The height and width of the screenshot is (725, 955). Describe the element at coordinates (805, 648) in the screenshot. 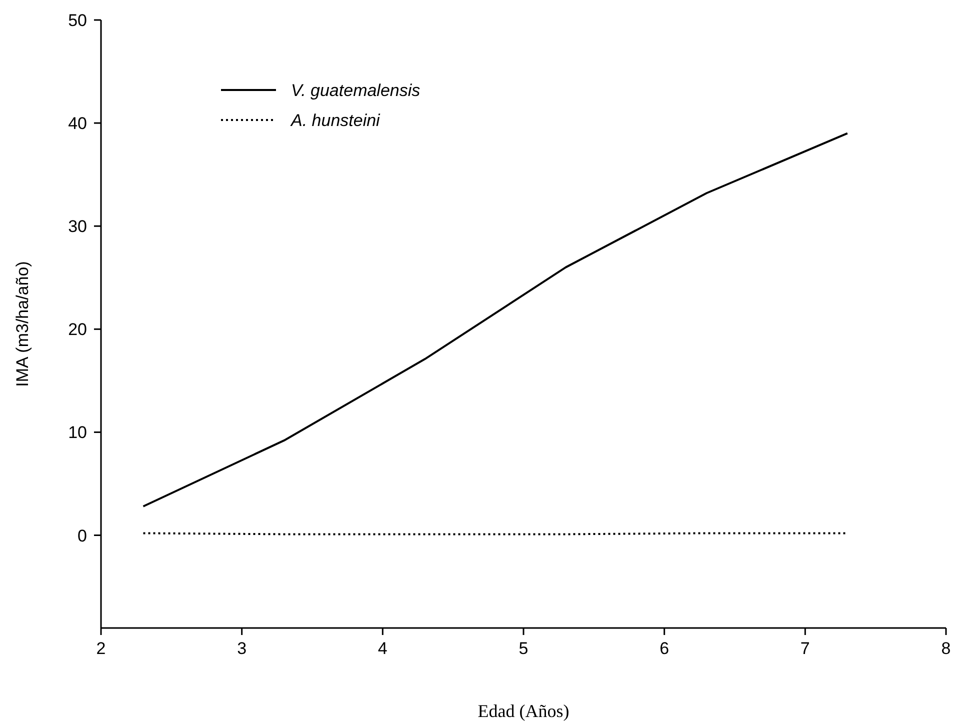

I see `x-tick-label: 7` at that location.